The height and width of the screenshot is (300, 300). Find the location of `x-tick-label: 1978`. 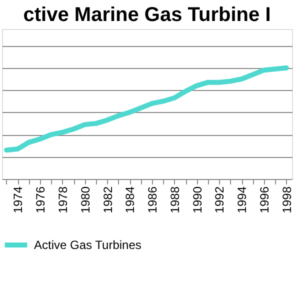

x-tick-label: 1978 is located at coordinates (63, 200).